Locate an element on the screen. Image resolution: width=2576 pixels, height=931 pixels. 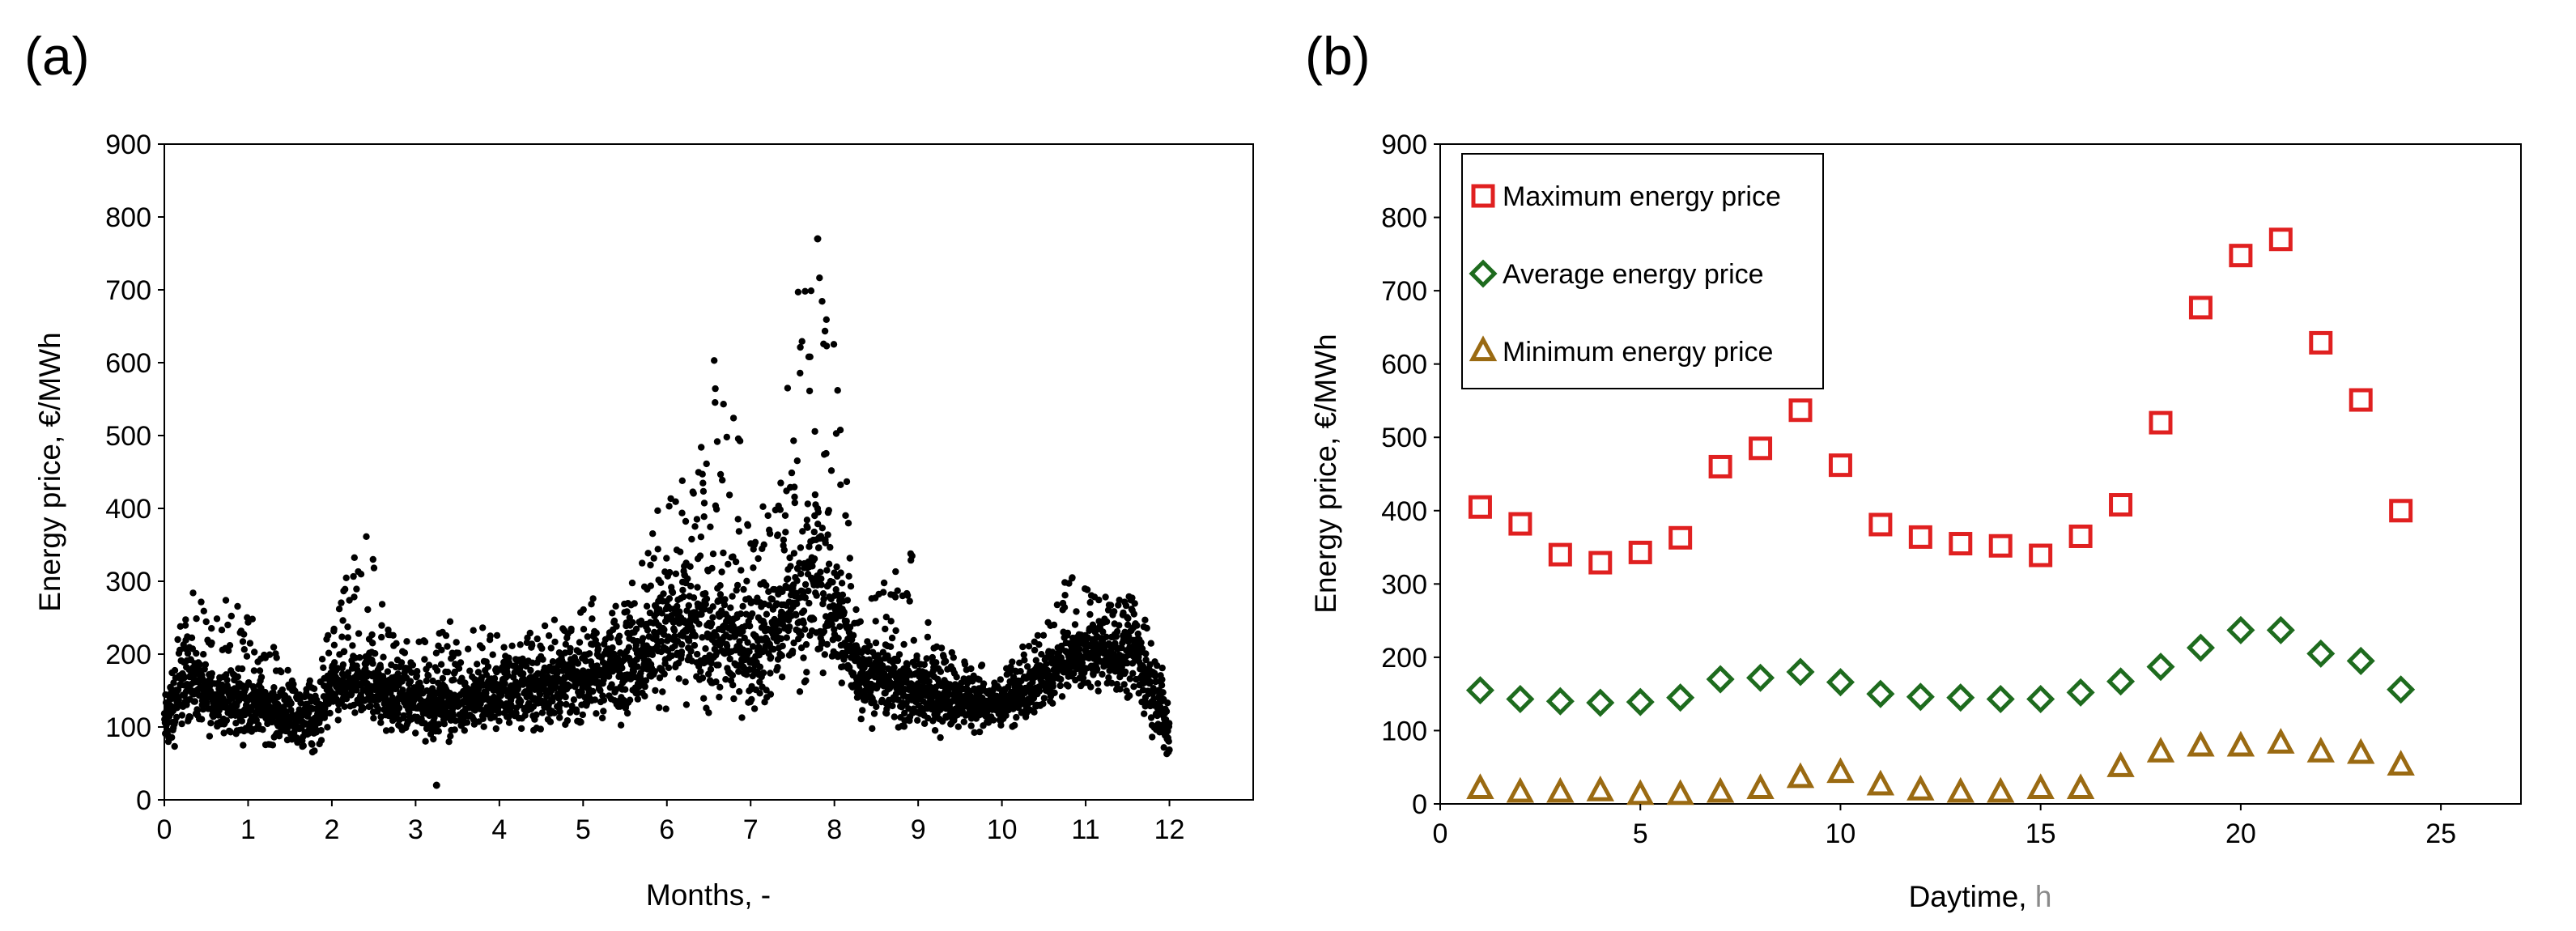
panel-b-minimum-point is located at coordinates (2320, 750).